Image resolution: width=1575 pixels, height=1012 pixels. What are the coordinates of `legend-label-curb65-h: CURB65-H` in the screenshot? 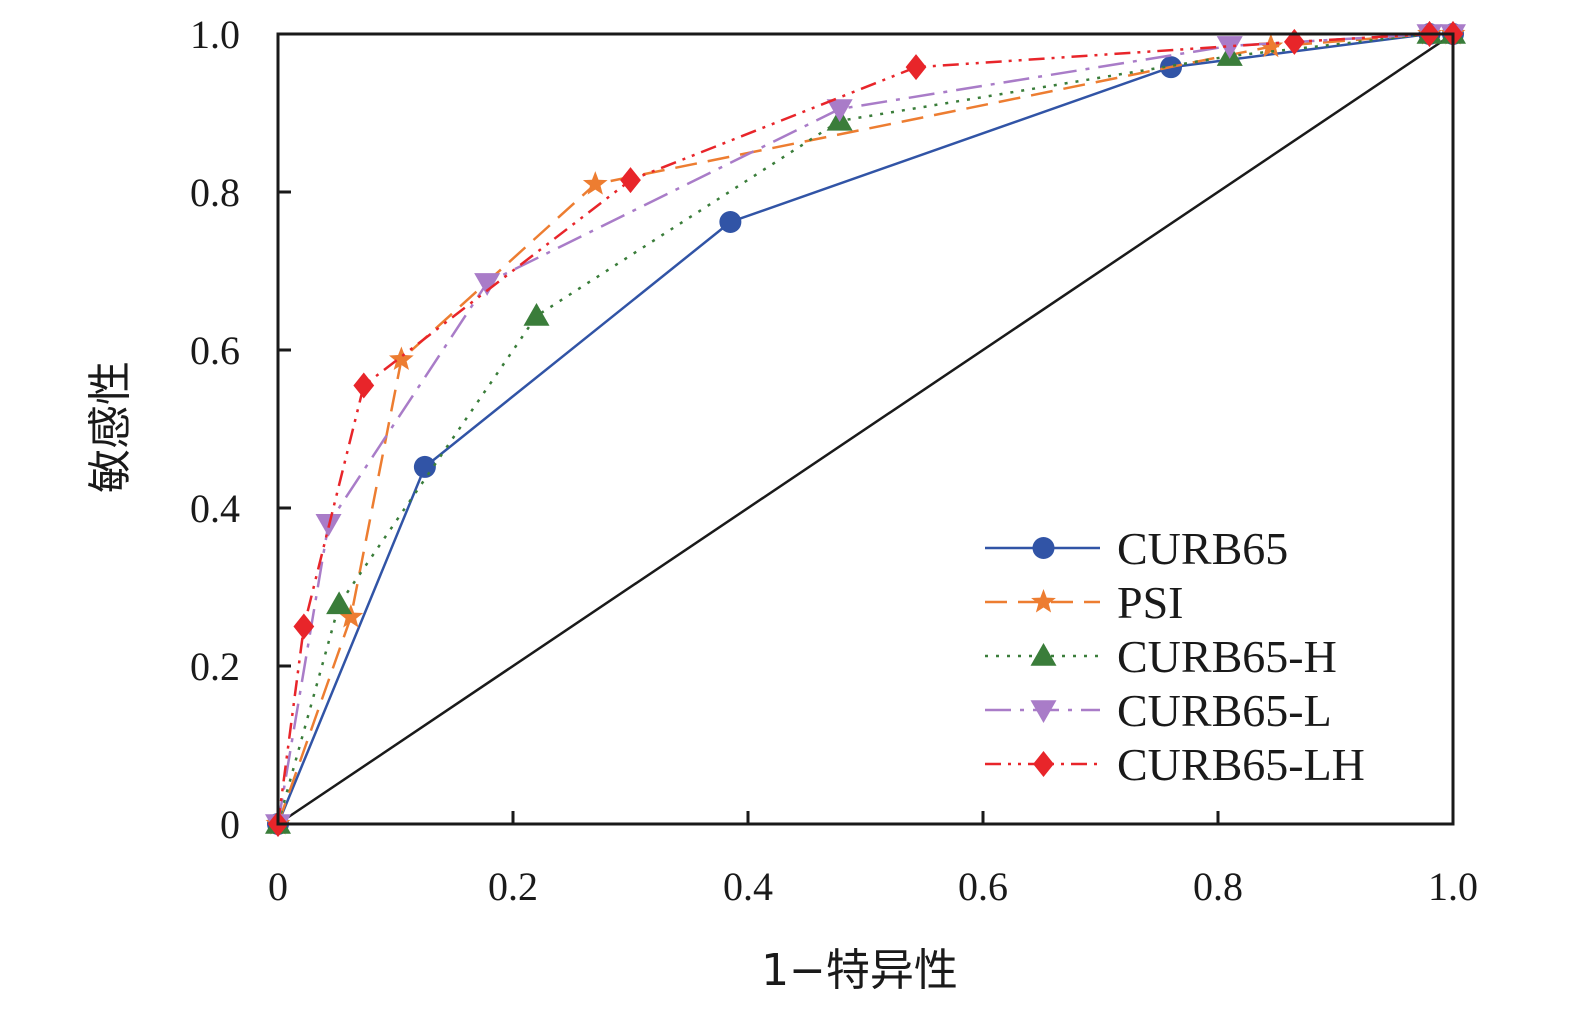 It's located at (1227, 656).